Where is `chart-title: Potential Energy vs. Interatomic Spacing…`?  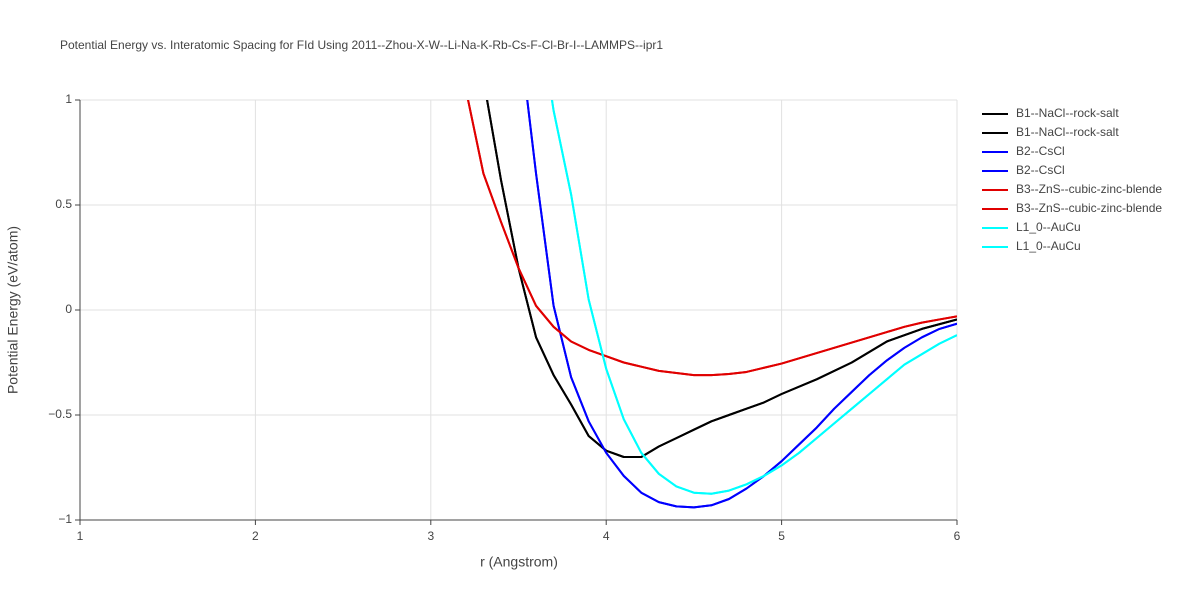 chart-title: Potential Energy vs. Interatomic Spacing… is located at coordinates (361, 45).